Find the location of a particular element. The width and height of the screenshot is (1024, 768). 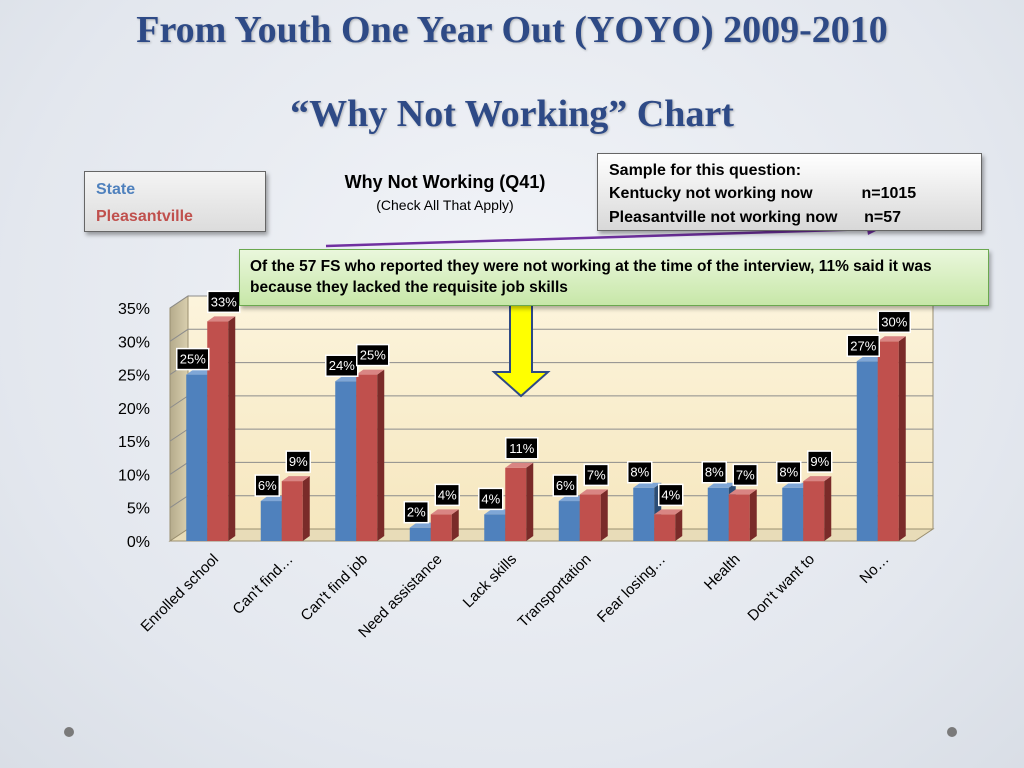

svg-text: 2% is located at coordinates (416, 512).